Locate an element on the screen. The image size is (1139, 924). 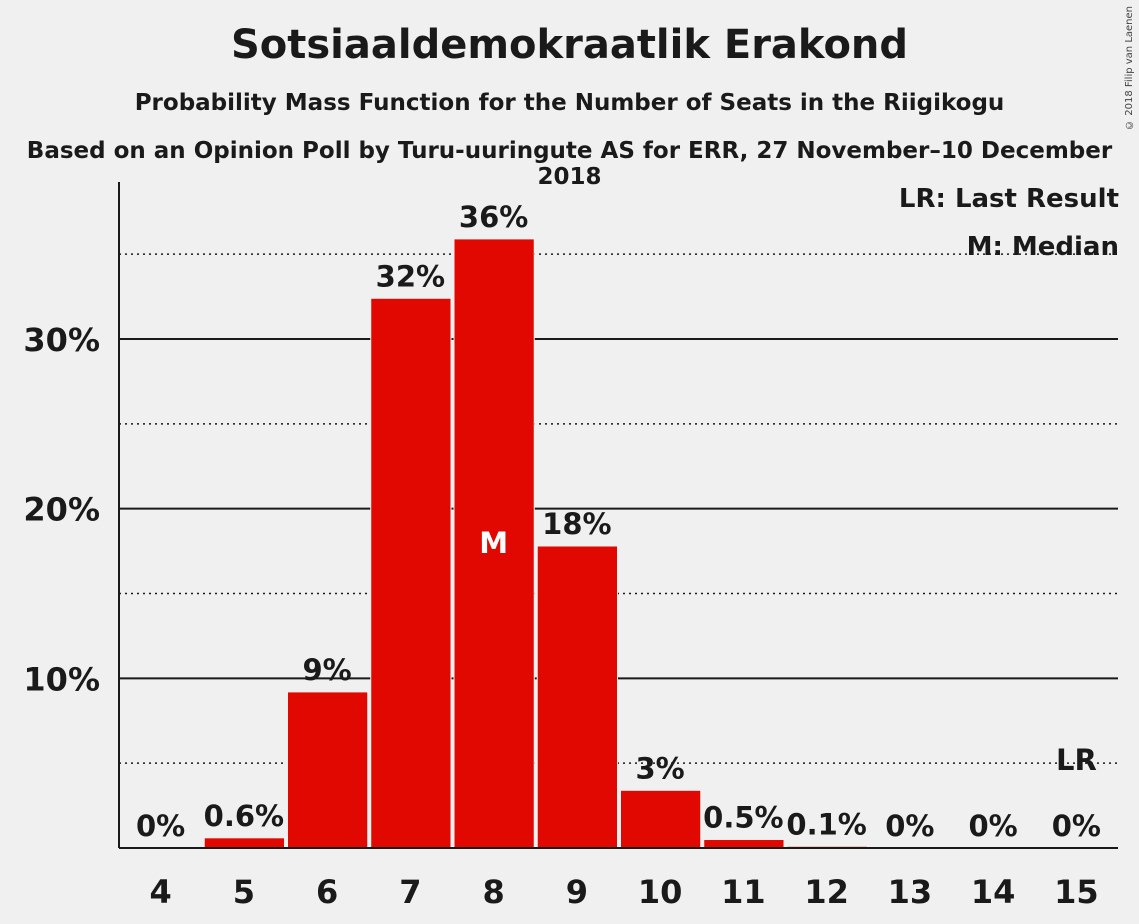
x-tick-label: 11 is located at coordinates (743, 892).